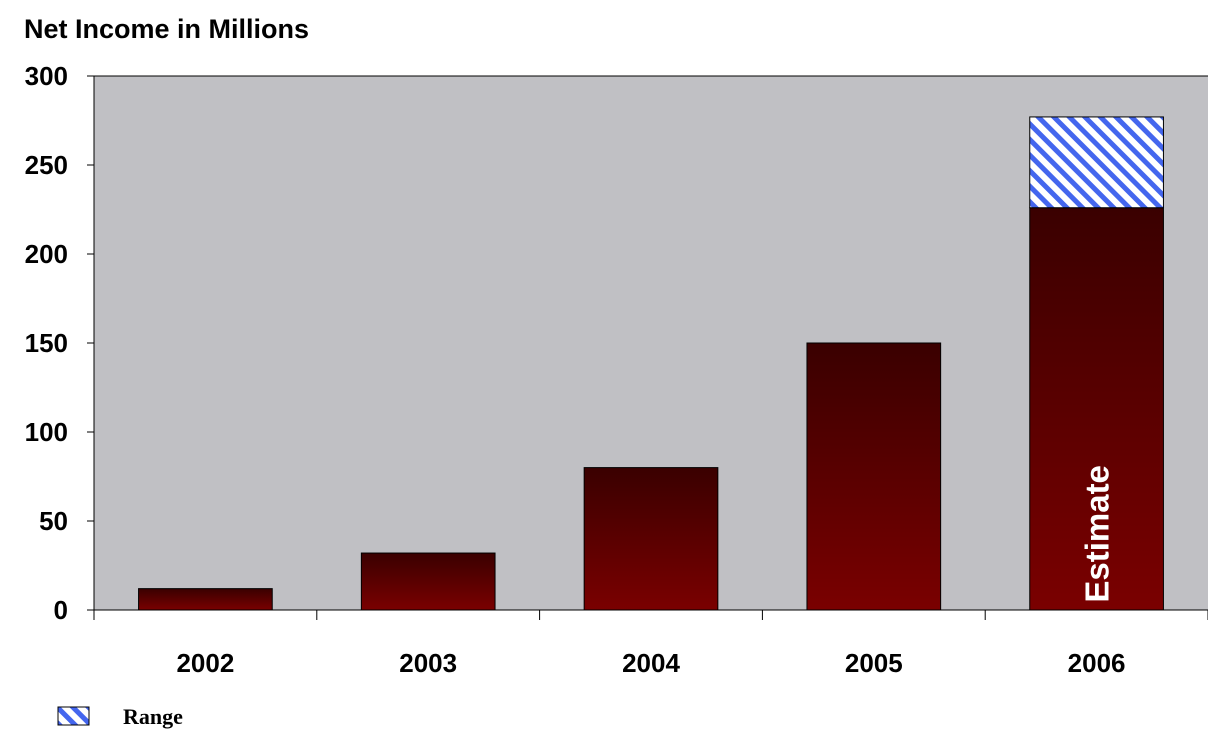 This screenshot has width=1208, height=735. I want to click on x-tick-label: 2003, so click(428, 663).